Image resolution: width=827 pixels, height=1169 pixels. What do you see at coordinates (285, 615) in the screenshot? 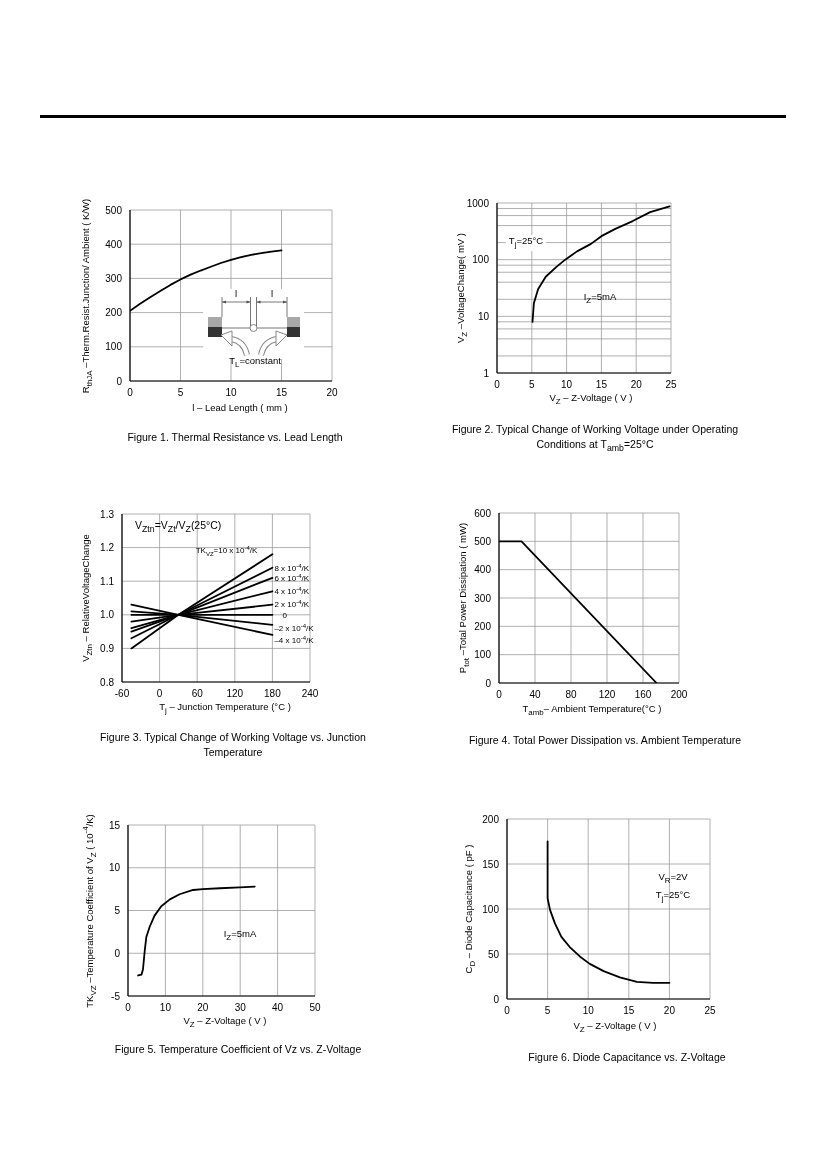
I see `series-label: 0` at bounding box center [285, 615].